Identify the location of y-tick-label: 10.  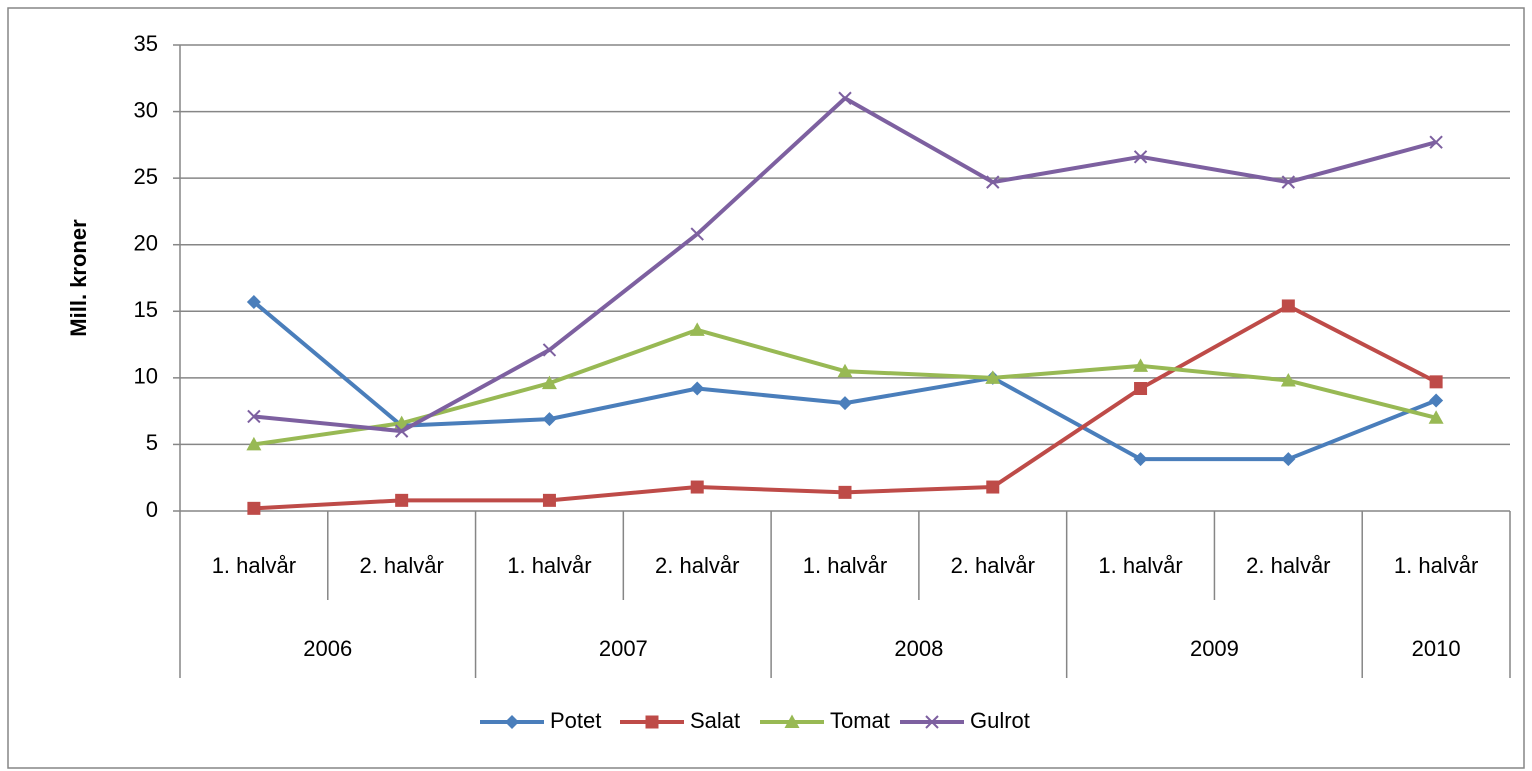
(146, 376).